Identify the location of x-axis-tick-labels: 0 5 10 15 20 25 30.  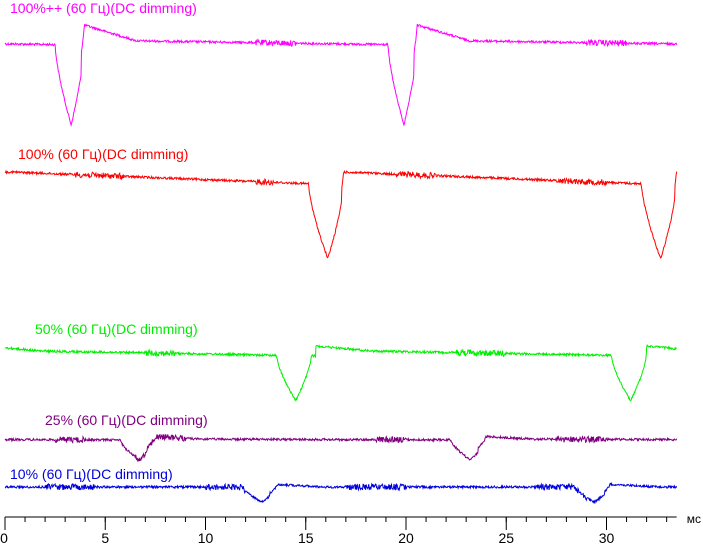
(307, 538).